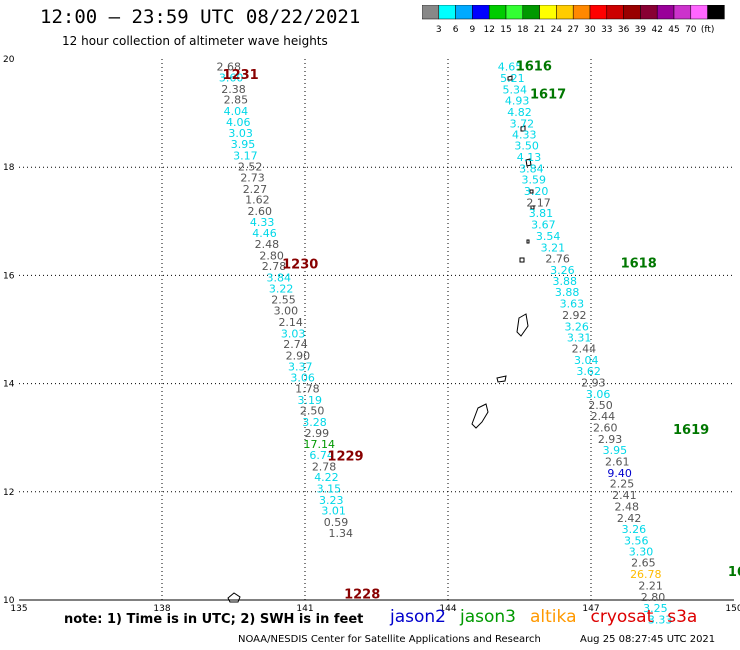 The width and height of the screenshot is (740, 650). What do you see at coordinates (290, 322) in the screenshot?
I see `wave-height-label: 2.14` at bounding box center [290, 322].